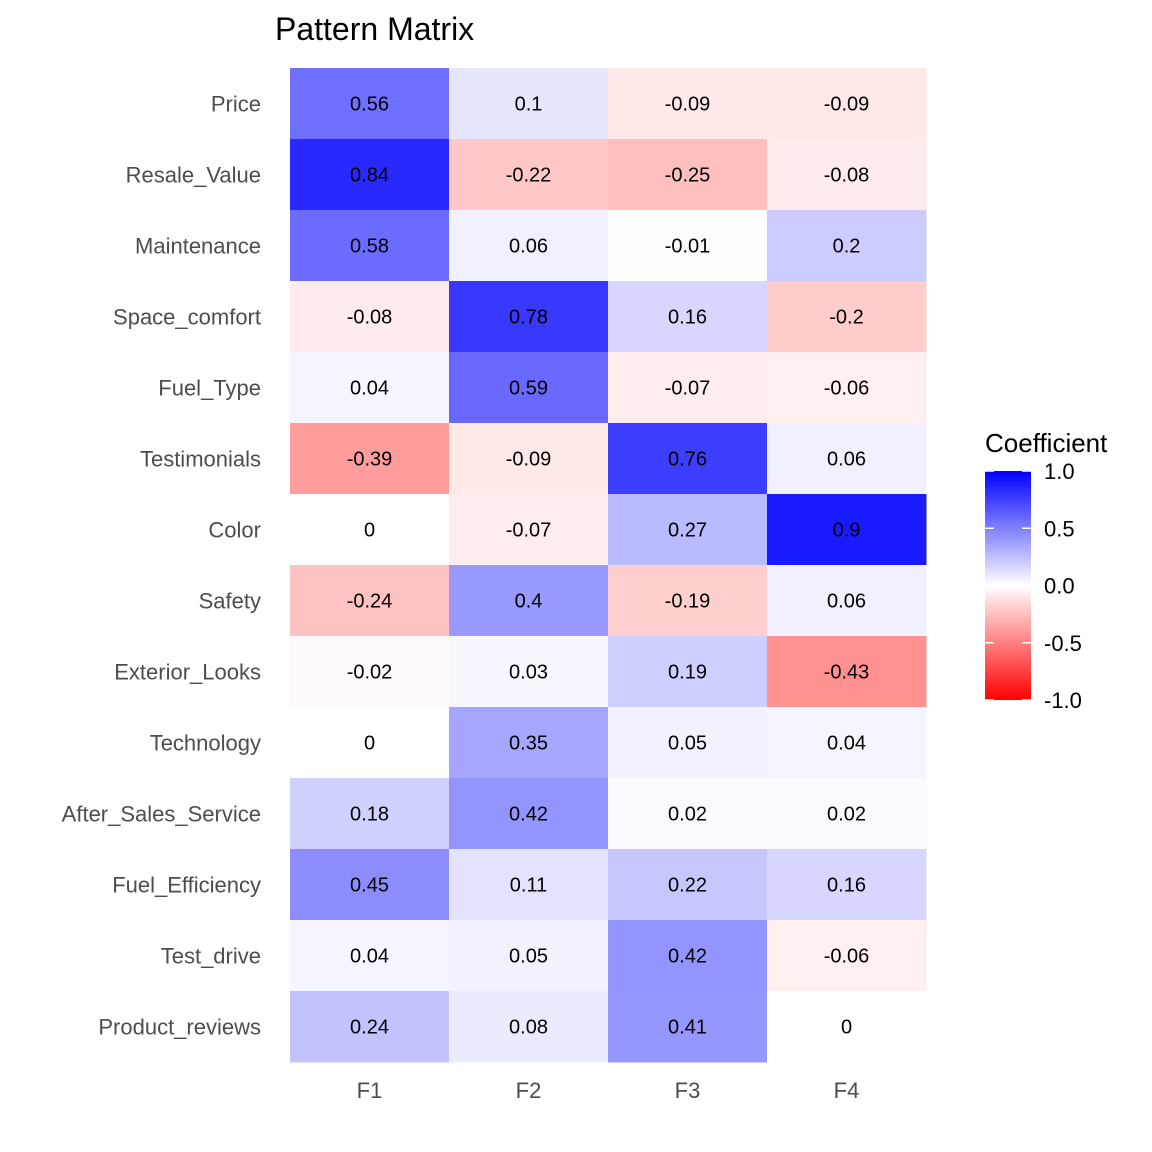  Describe the element at coordinates (230, 601) in the screenshot. I see `y-tick-label-safety: Safety` at that location.